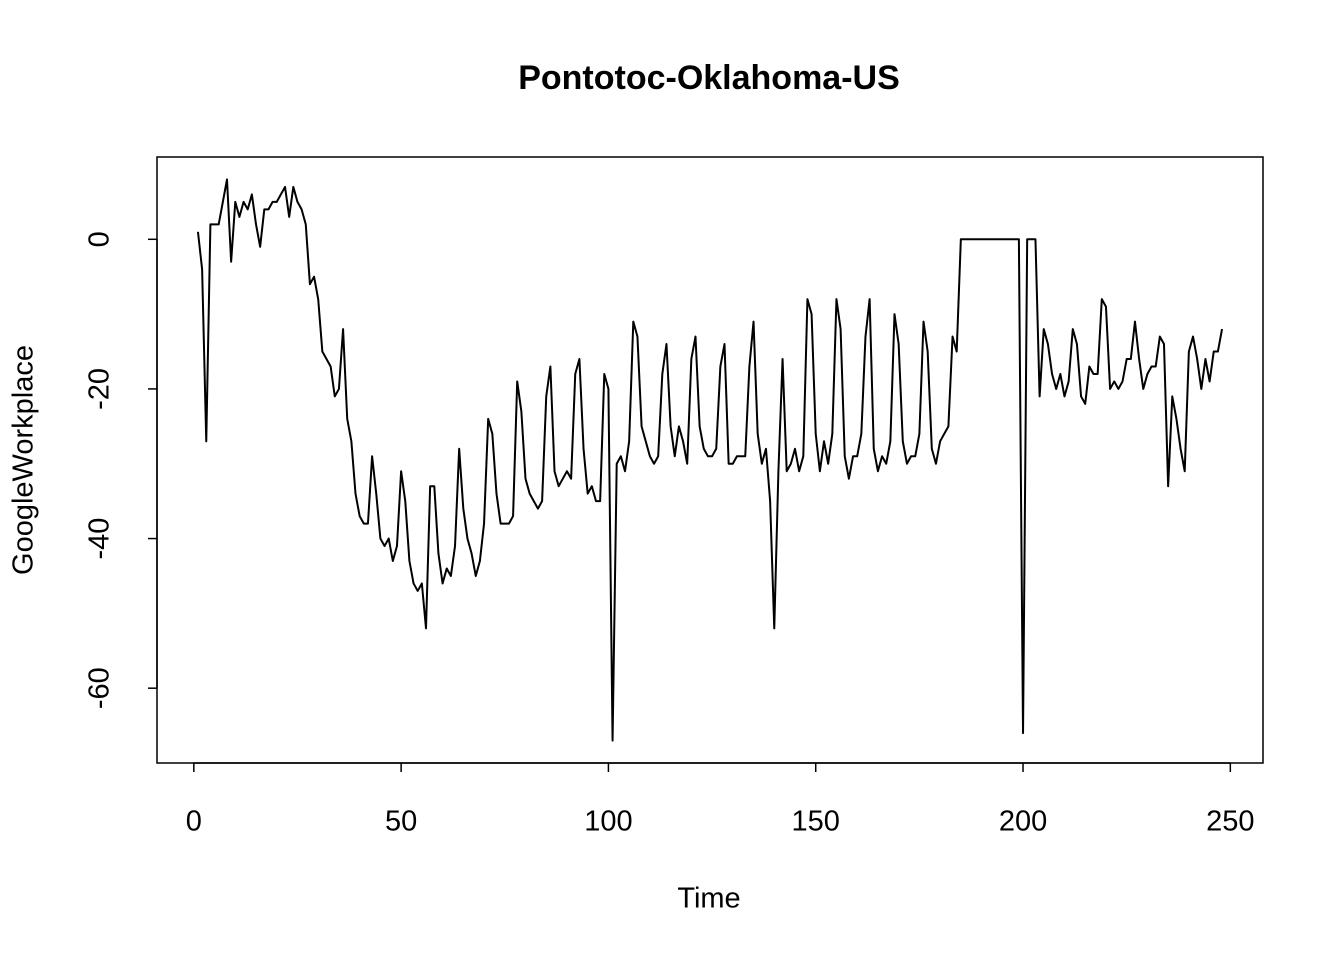 The width and height of the screenshot is (1344, 960). I want to click on x-tick-label: 150, so click(816, 822).